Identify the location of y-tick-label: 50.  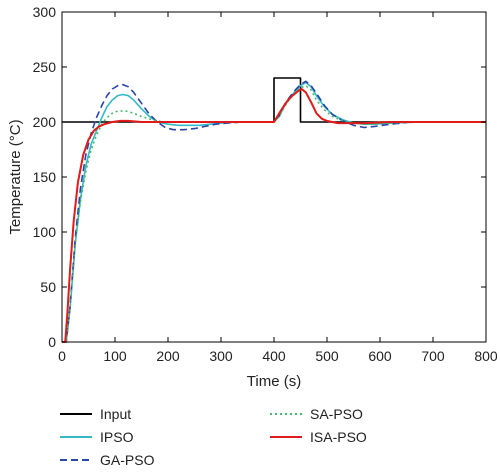
(48, 287).